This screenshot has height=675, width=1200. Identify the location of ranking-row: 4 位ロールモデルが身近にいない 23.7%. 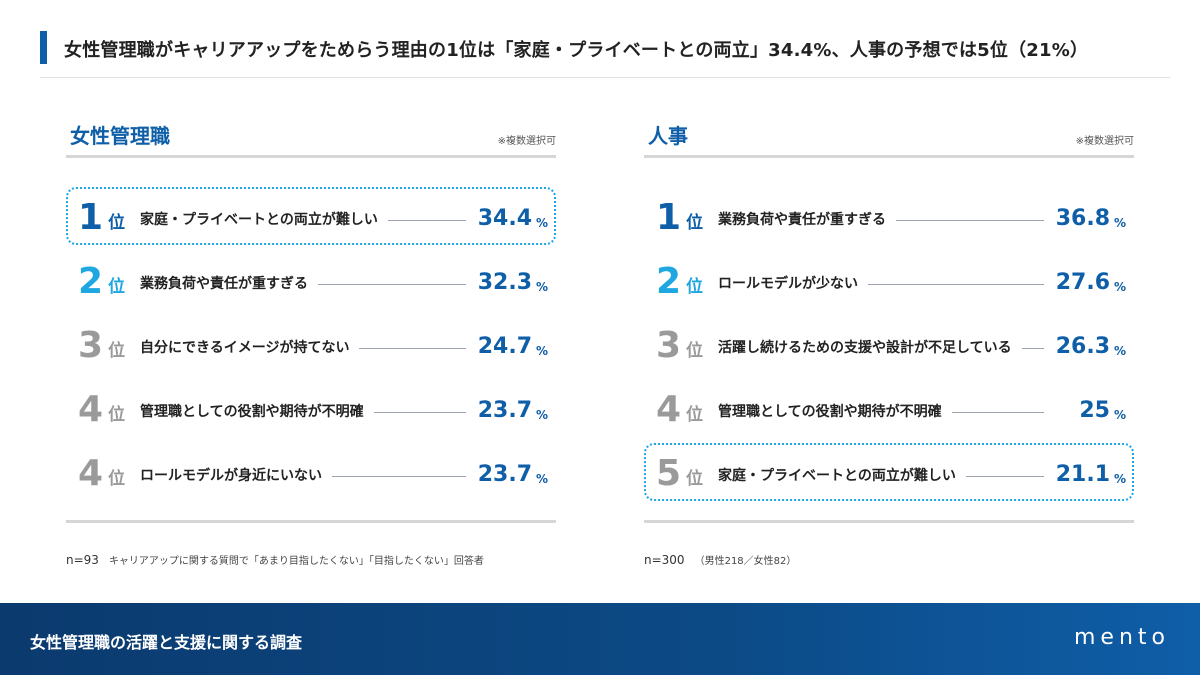
(311, 476).